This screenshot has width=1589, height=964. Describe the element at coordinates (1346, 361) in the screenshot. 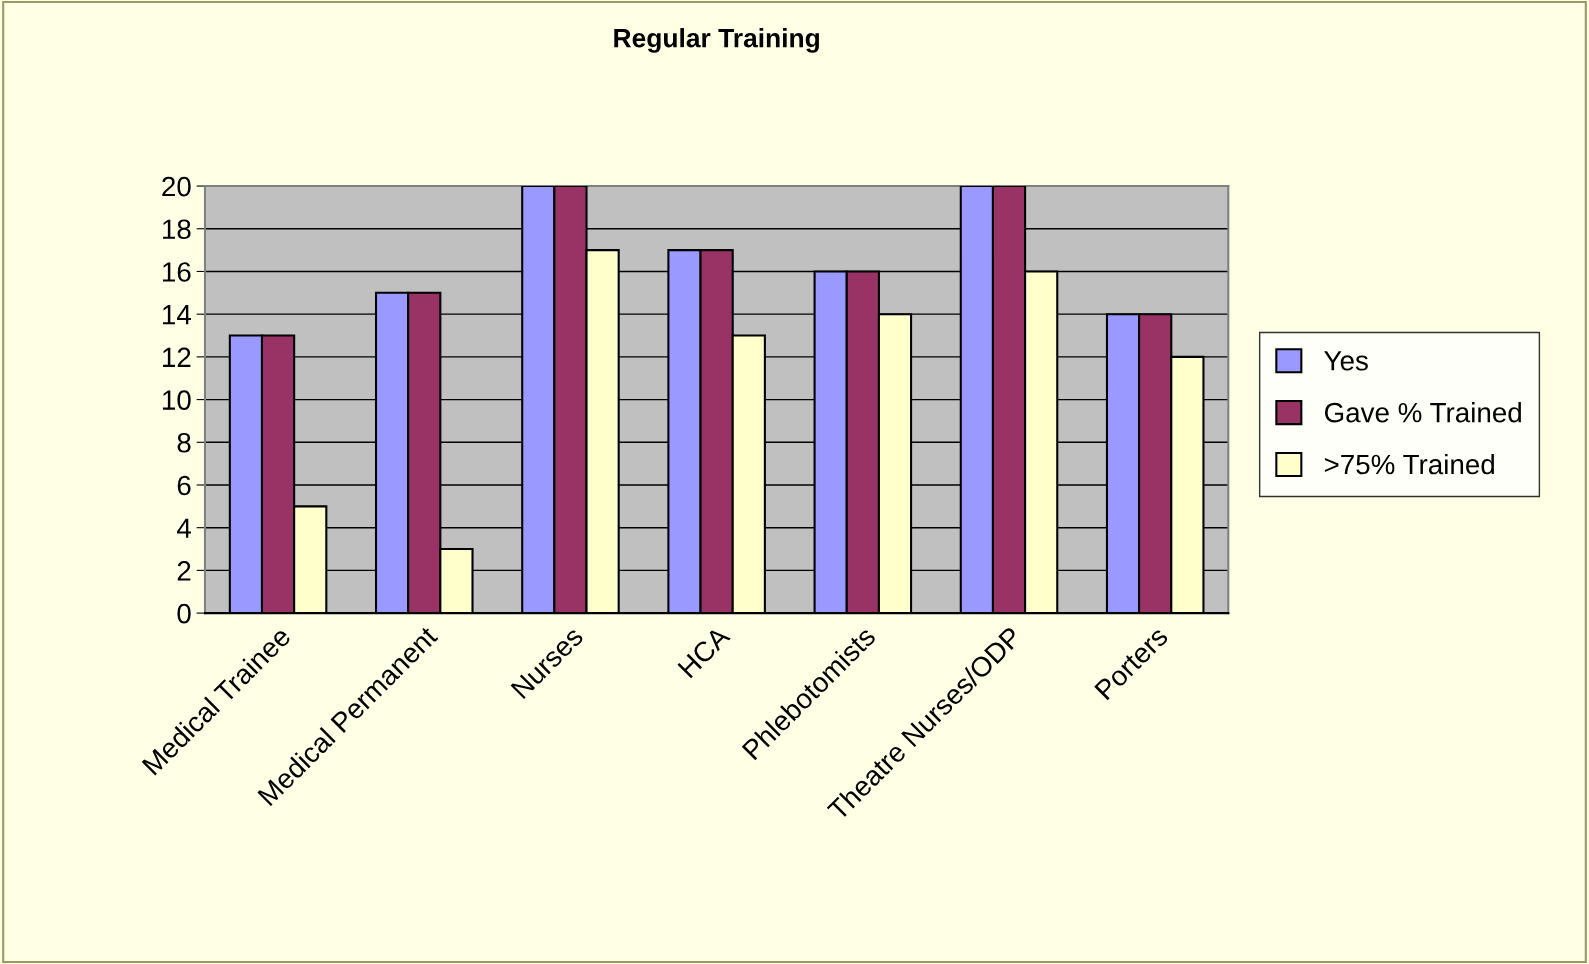

I see `legend-label: Yes` at that location.